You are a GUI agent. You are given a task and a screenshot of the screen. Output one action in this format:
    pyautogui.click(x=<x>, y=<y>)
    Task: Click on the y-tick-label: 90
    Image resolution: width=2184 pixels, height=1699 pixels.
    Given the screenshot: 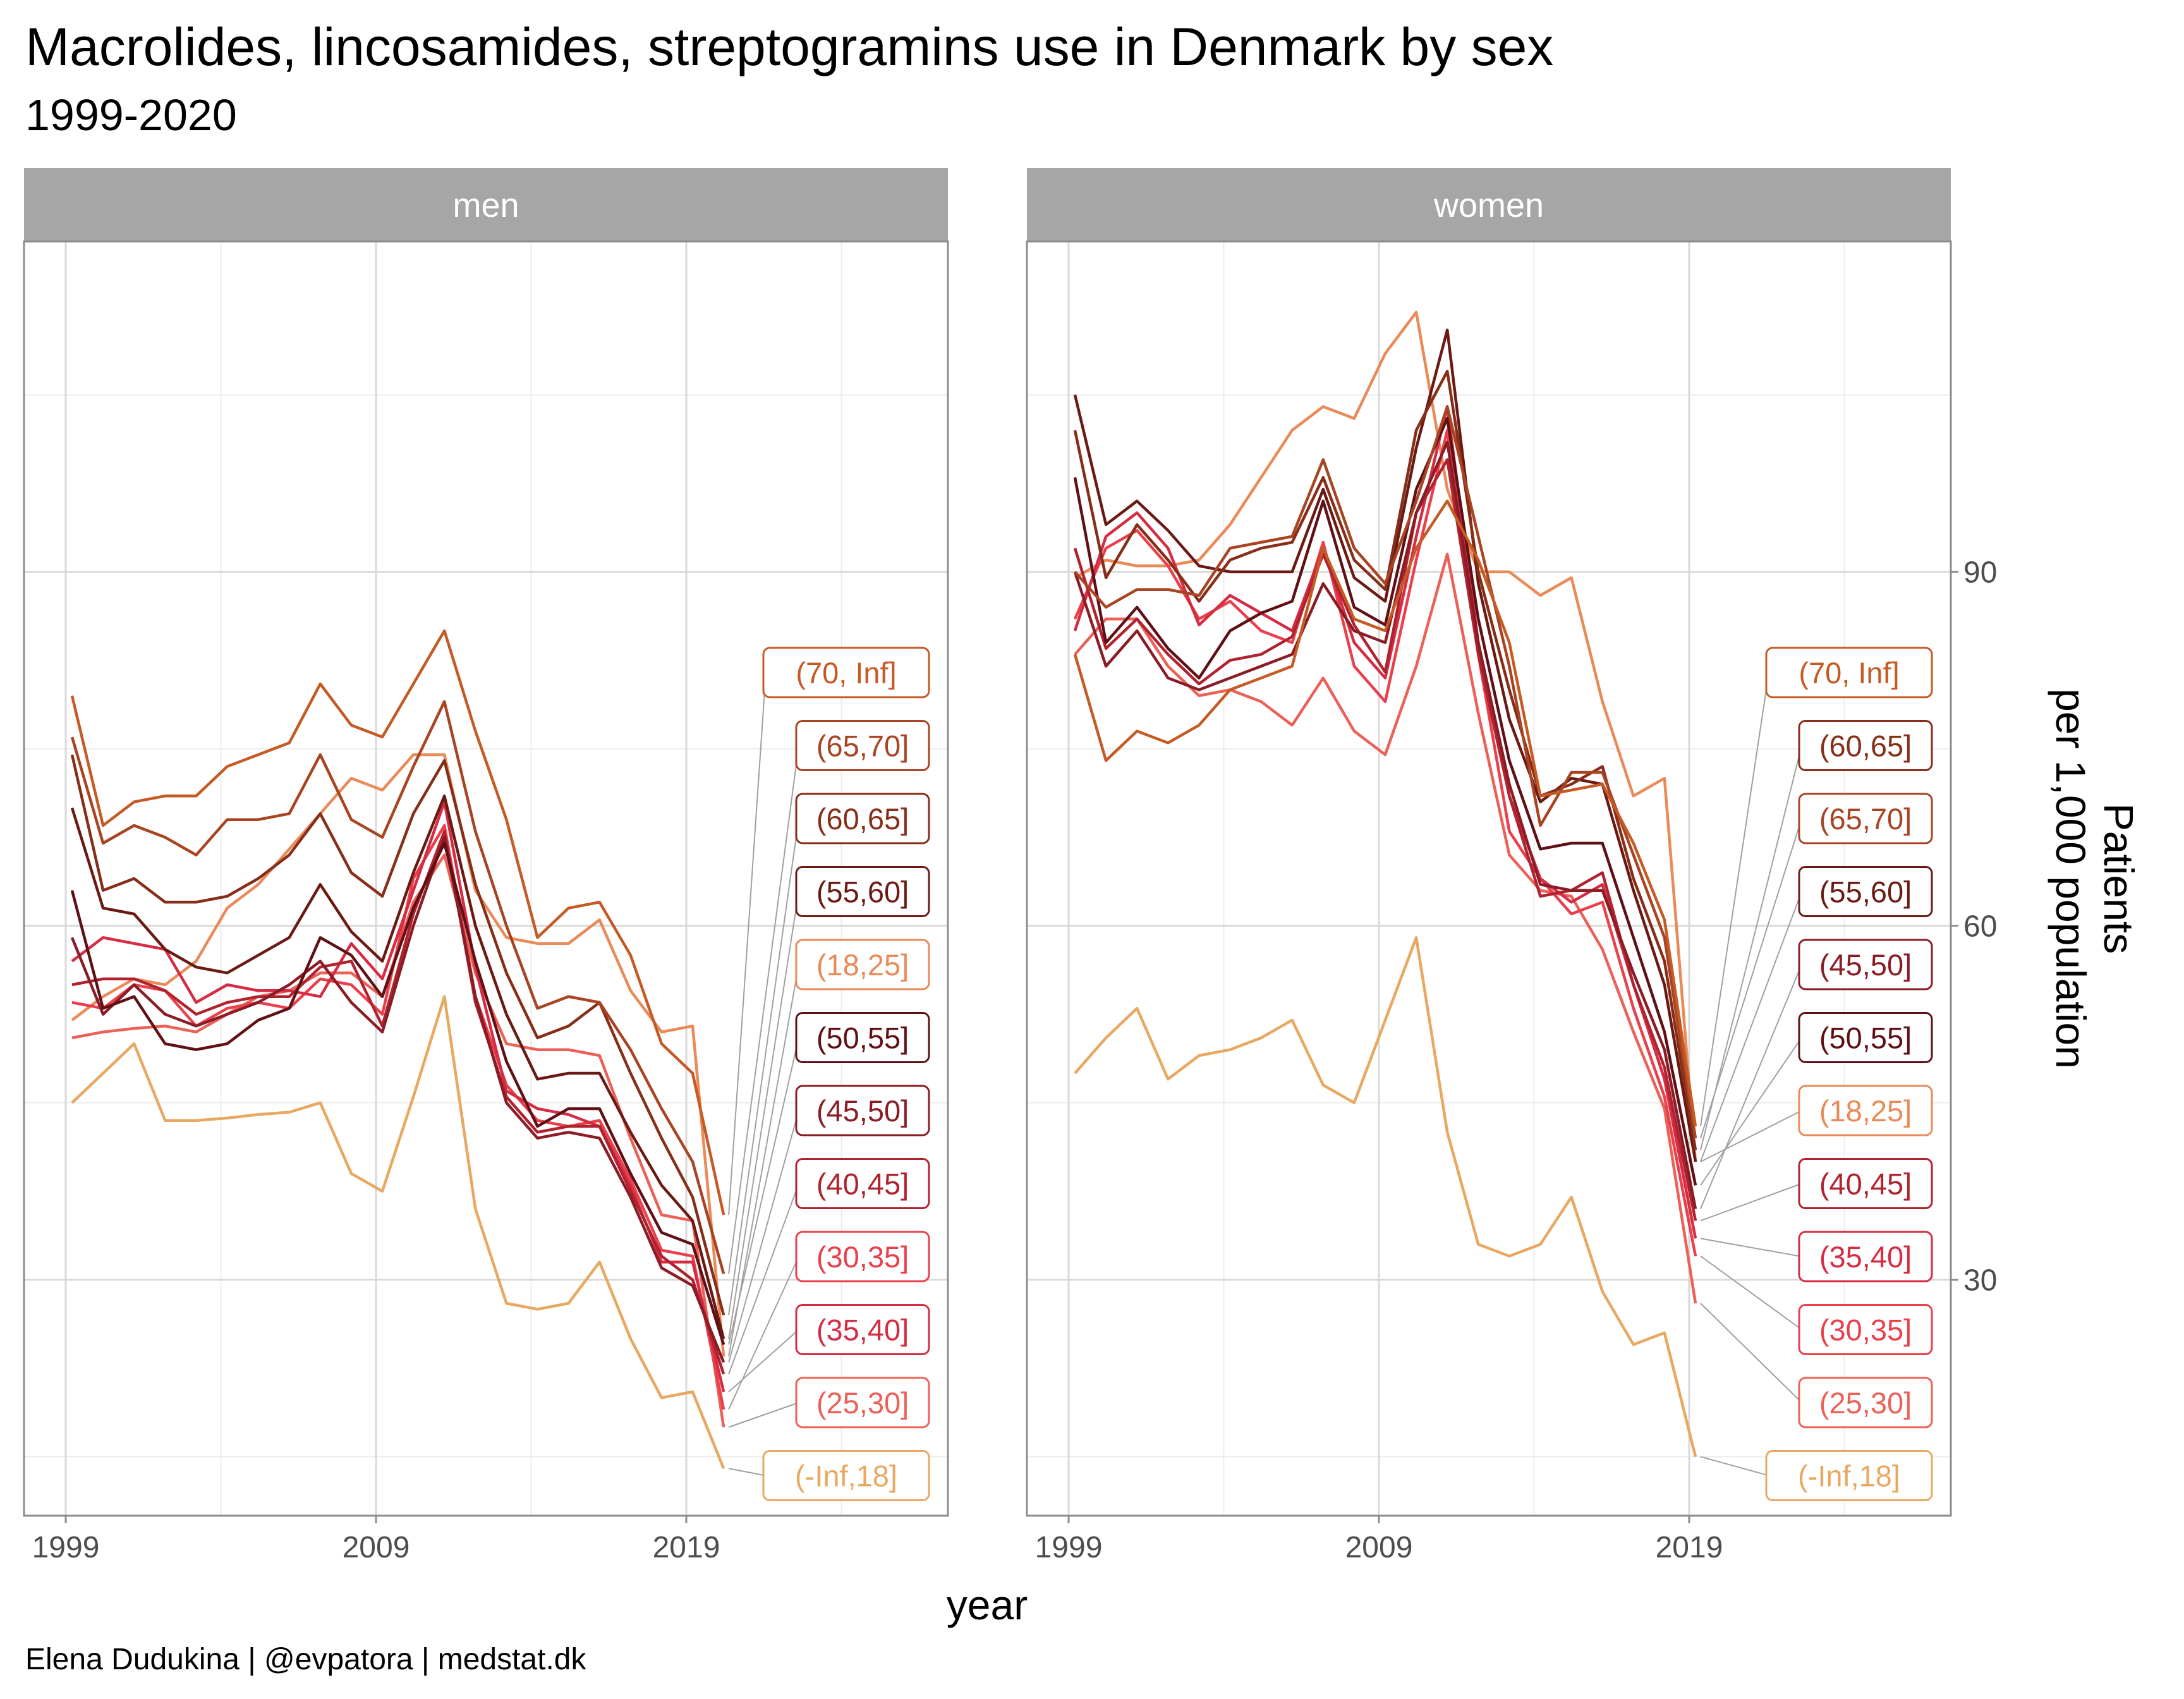 What is the action you would take?
    pyautogui.click(x=1980, y=573)
    